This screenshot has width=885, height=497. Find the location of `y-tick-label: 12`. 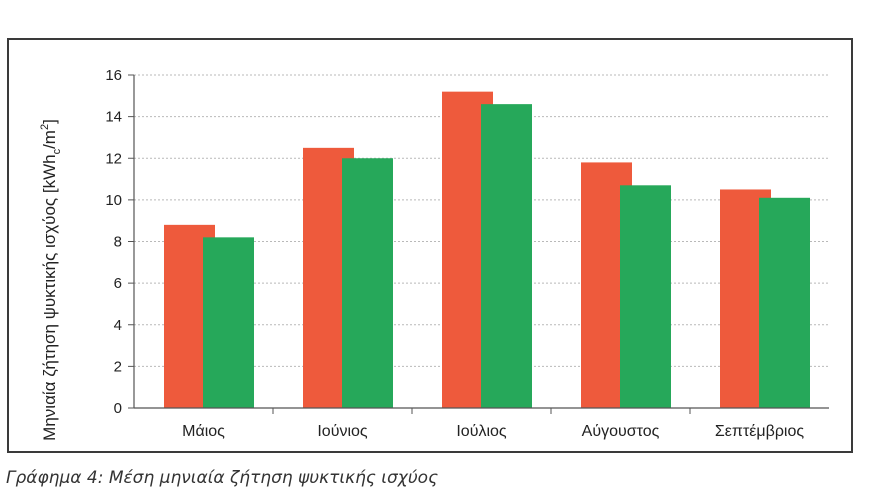

y-tick-label: 12 is located at coordinates (113, 158).